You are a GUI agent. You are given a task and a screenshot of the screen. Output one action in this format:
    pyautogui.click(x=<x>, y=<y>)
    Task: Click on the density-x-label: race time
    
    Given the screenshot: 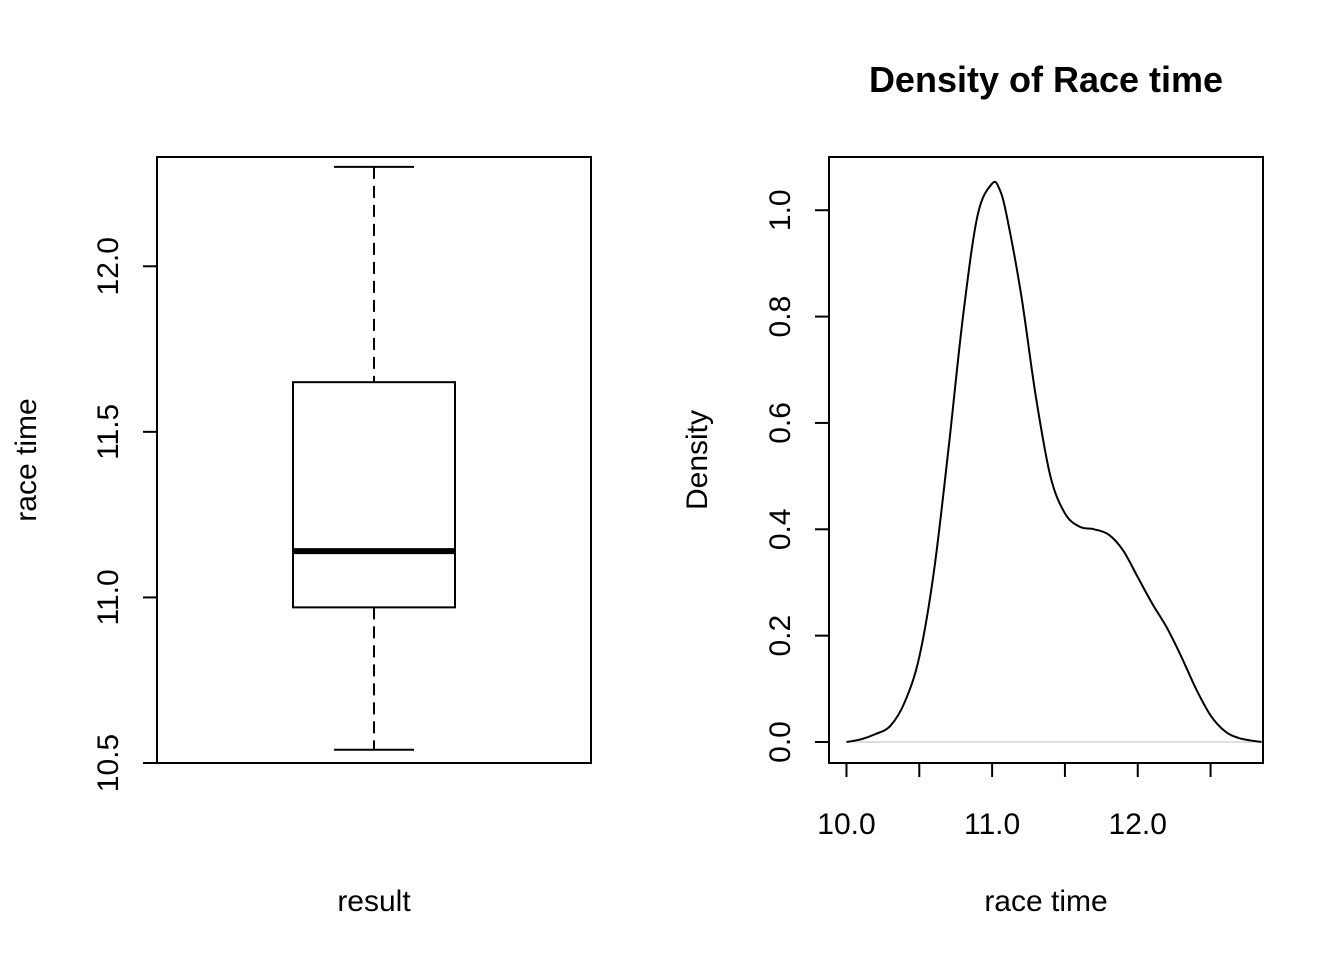 What is the action you would take?
    pyautogui.click(x=1045, y=901)
    